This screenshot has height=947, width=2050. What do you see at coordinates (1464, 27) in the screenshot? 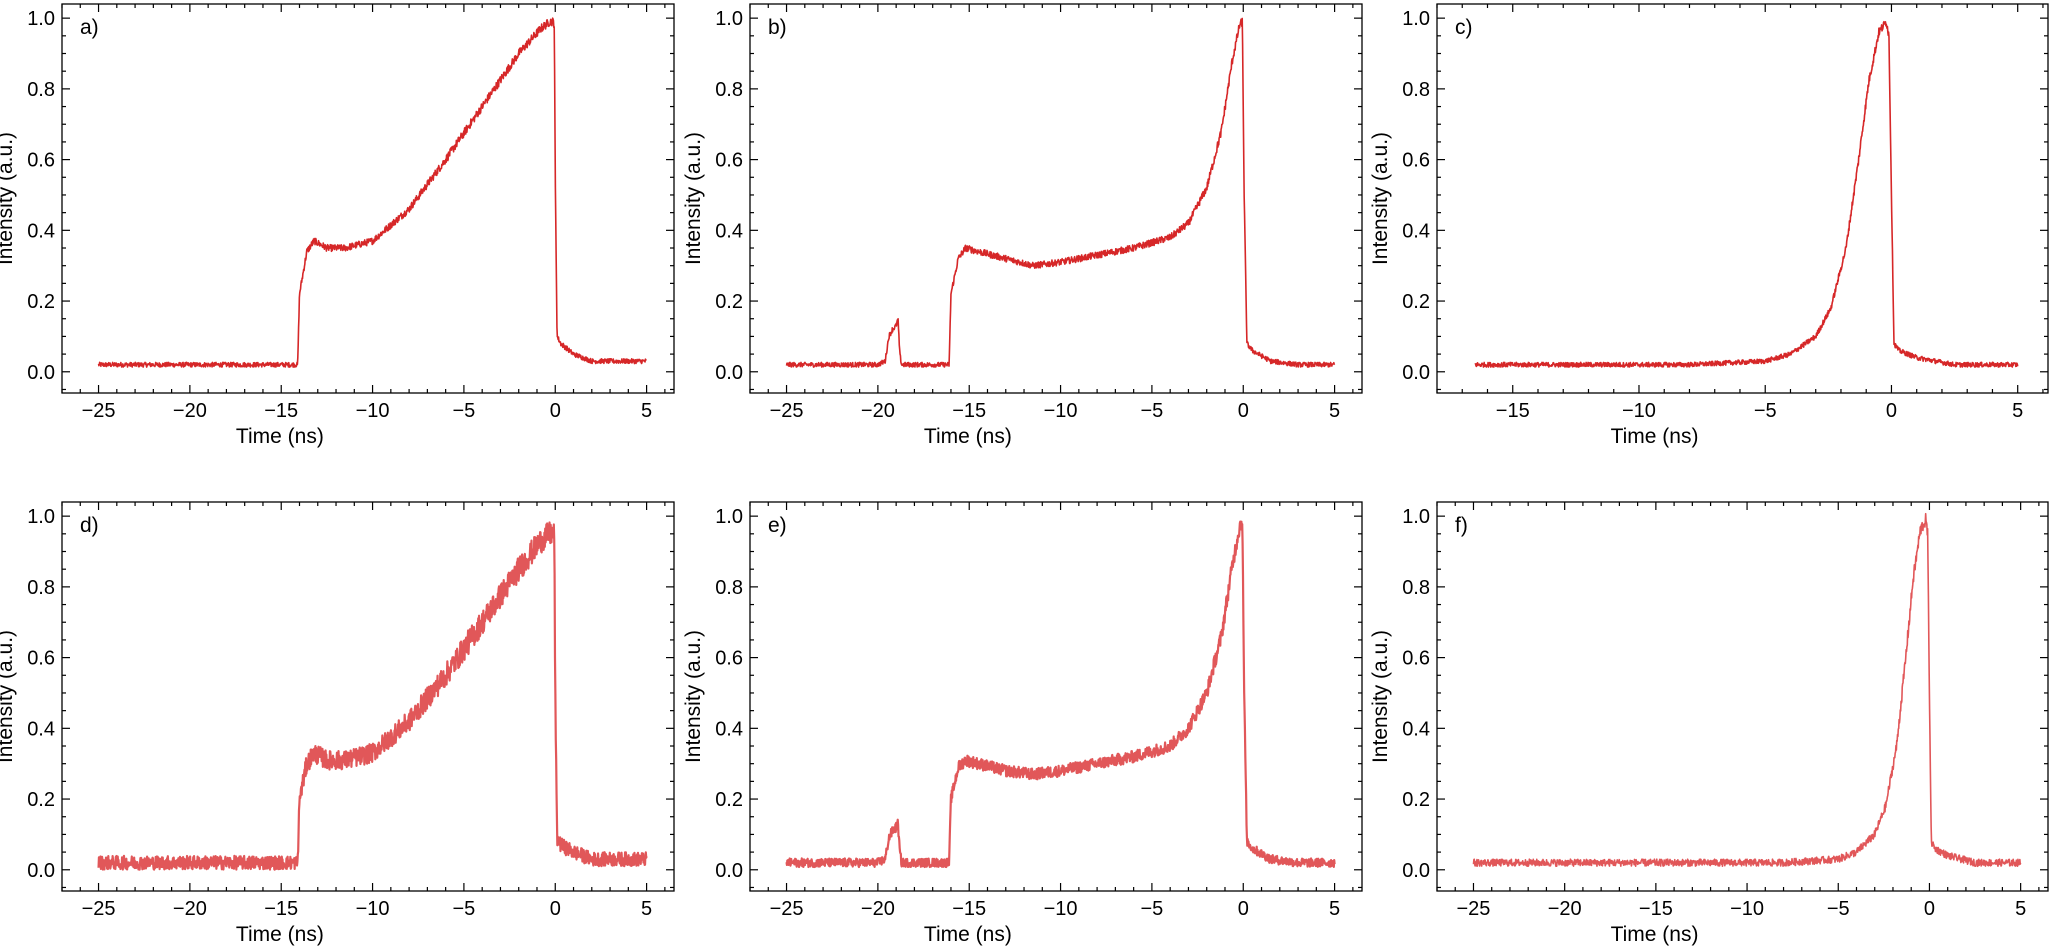
I see `panel-label: c)` at bounding box center [1464, 27].